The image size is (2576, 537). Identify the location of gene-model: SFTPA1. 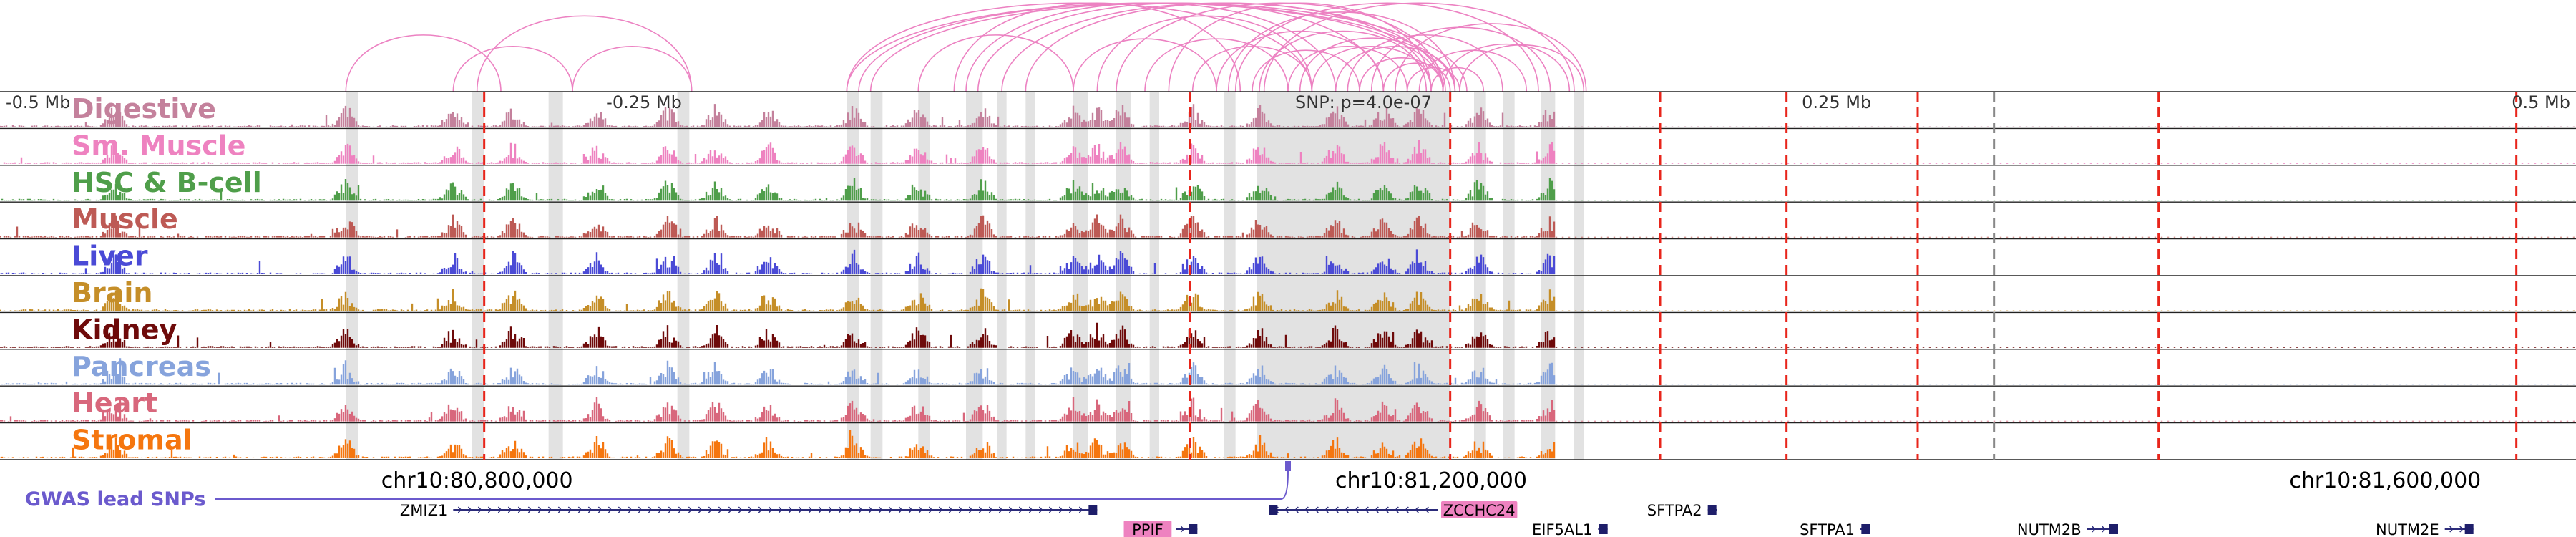
(1835, 529).